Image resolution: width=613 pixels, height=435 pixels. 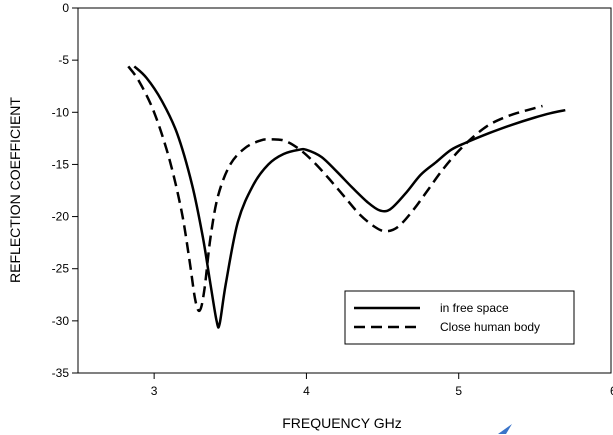 What do you see at coordinates (61, 112) in the screenshot?
I see `y-tick-label: -10` at bounding box center [61, 112].